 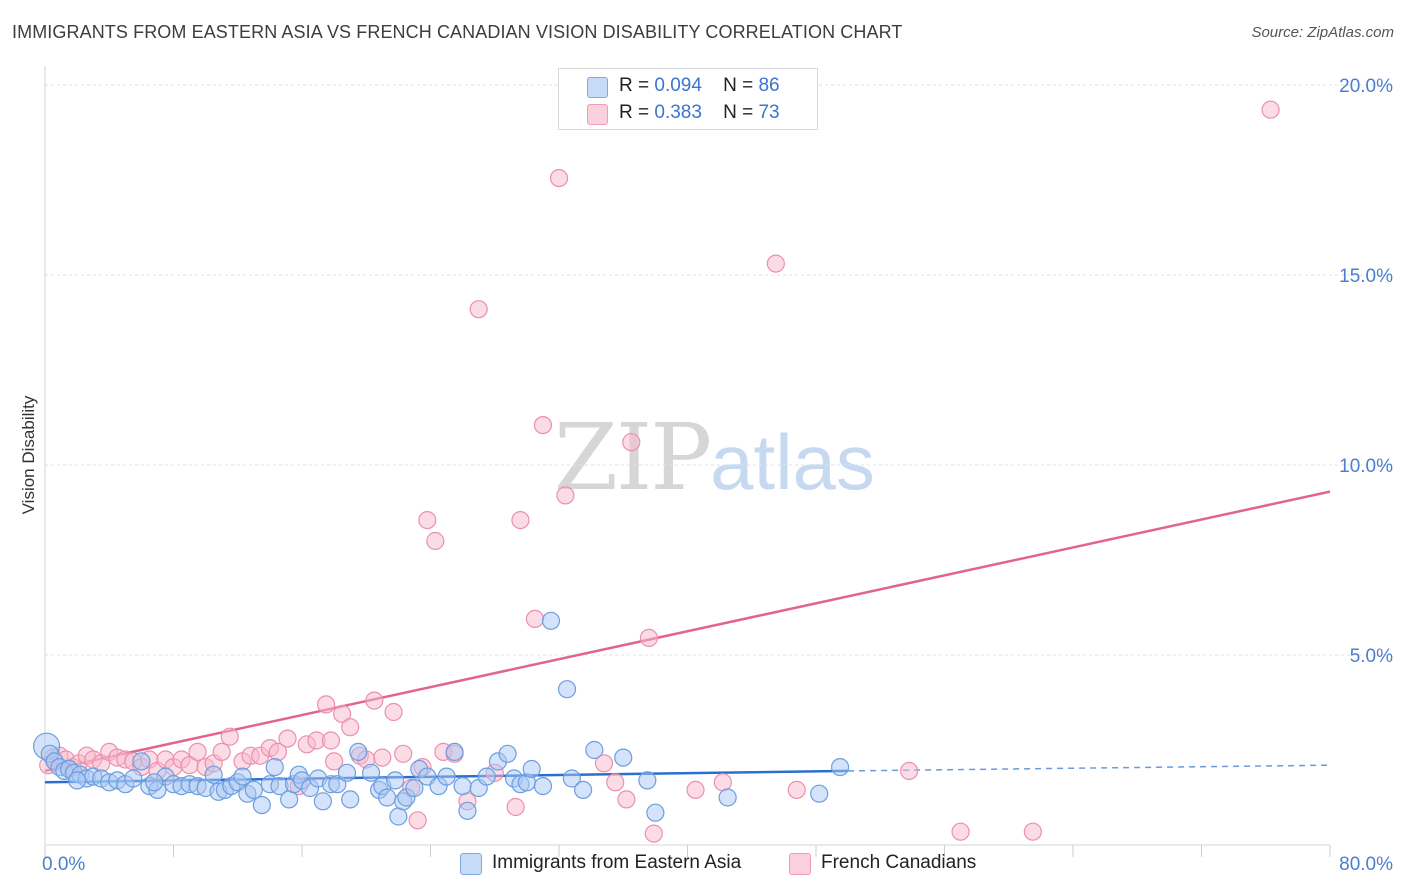 What do you see at coordinates (597, 87) in the screenshot?
I see `legend-swatch-blue` at bounding box center [597, 87].